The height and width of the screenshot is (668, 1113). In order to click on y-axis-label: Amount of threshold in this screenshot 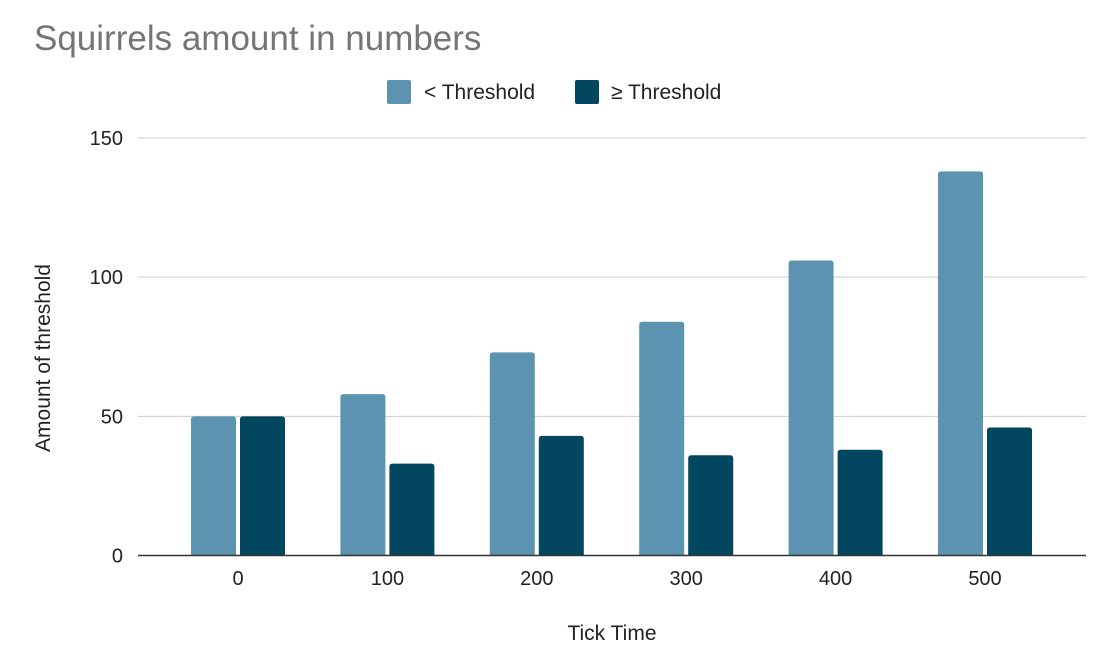, I will do `click(43, 358)`.